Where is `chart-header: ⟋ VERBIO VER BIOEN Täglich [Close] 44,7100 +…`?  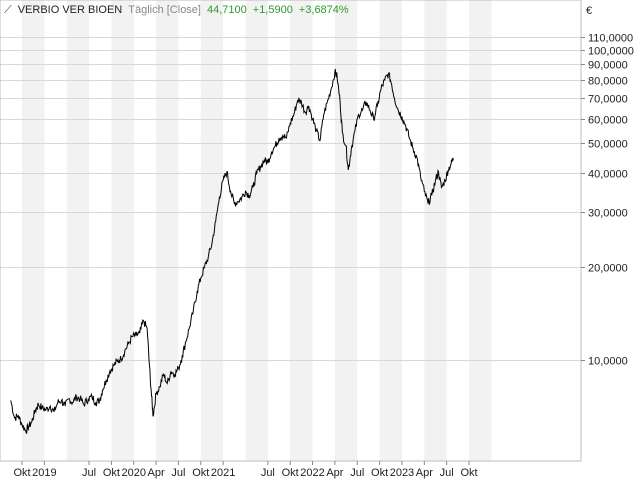 chart-header: ⟋ VERBIO VER BIOEN Täglich [Close] 44,7100 +… is located at coordinates (179, 10).